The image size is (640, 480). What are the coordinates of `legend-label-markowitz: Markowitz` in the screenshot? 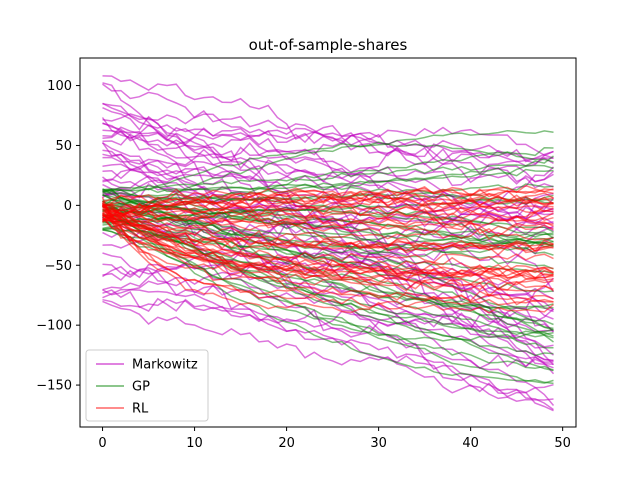 It's located at (165, 365).